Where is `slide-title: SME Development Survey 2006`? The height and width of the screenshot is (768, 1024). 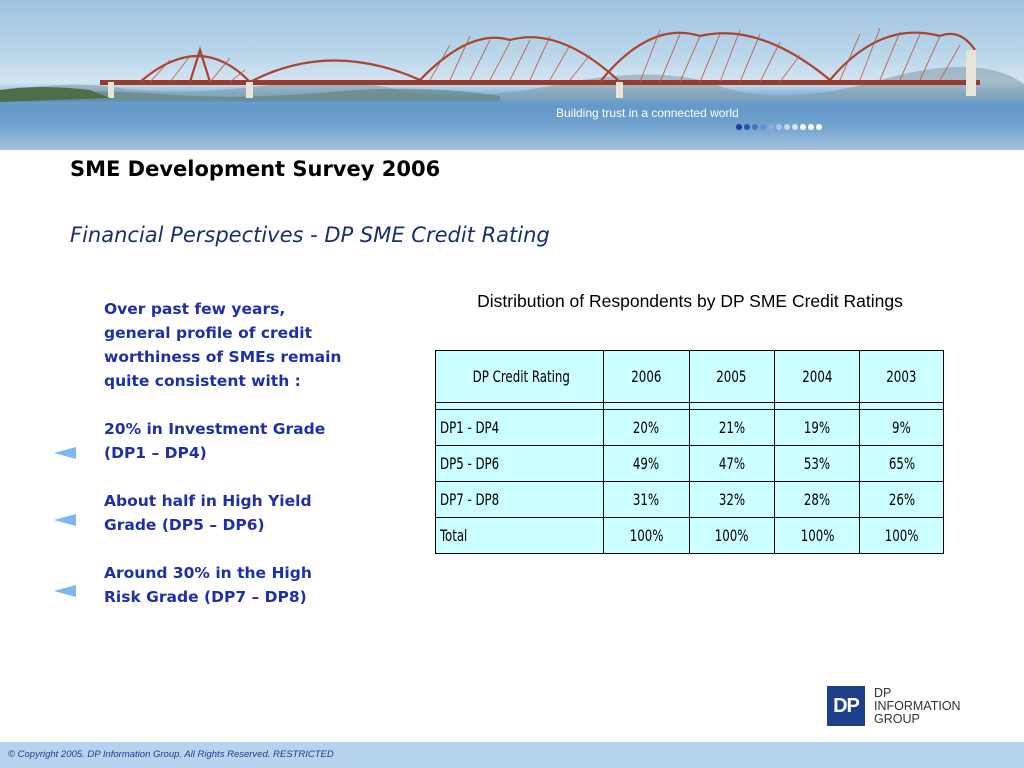
slide-title: SME Development Survey 2006 is located at coordinates (255, 169).